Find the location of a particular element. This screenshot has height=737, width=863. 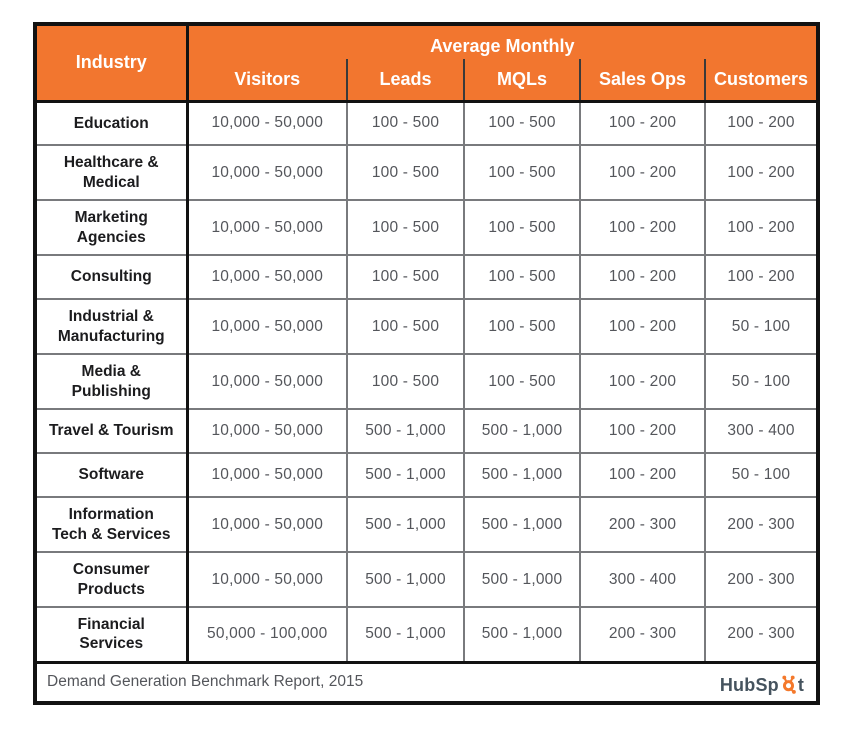

industry-cell: Marketing Agencies is located at coordinates (112, 227).